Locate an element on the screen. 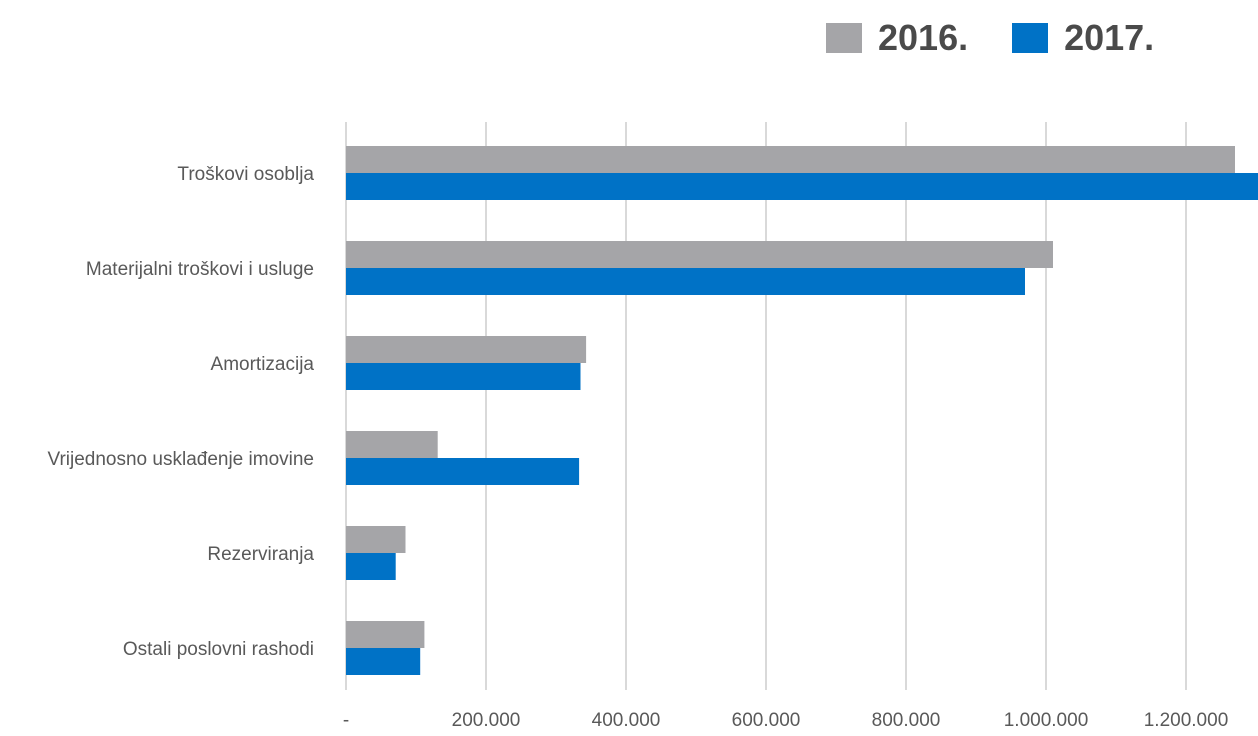 The width and height of the screenshot is (1258, 736). legend-swatch-2016 is located at coordinates (844, 38).